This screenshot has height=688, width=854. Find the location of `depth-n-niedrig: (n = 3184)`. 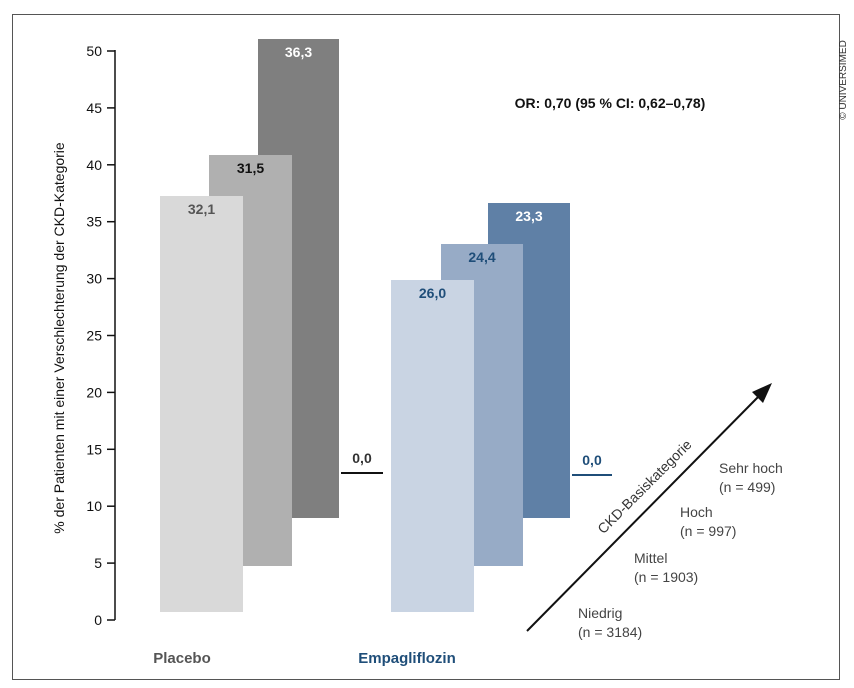

depth-n-niedrig: (n = 3184) is located at coordinates (610, 632).